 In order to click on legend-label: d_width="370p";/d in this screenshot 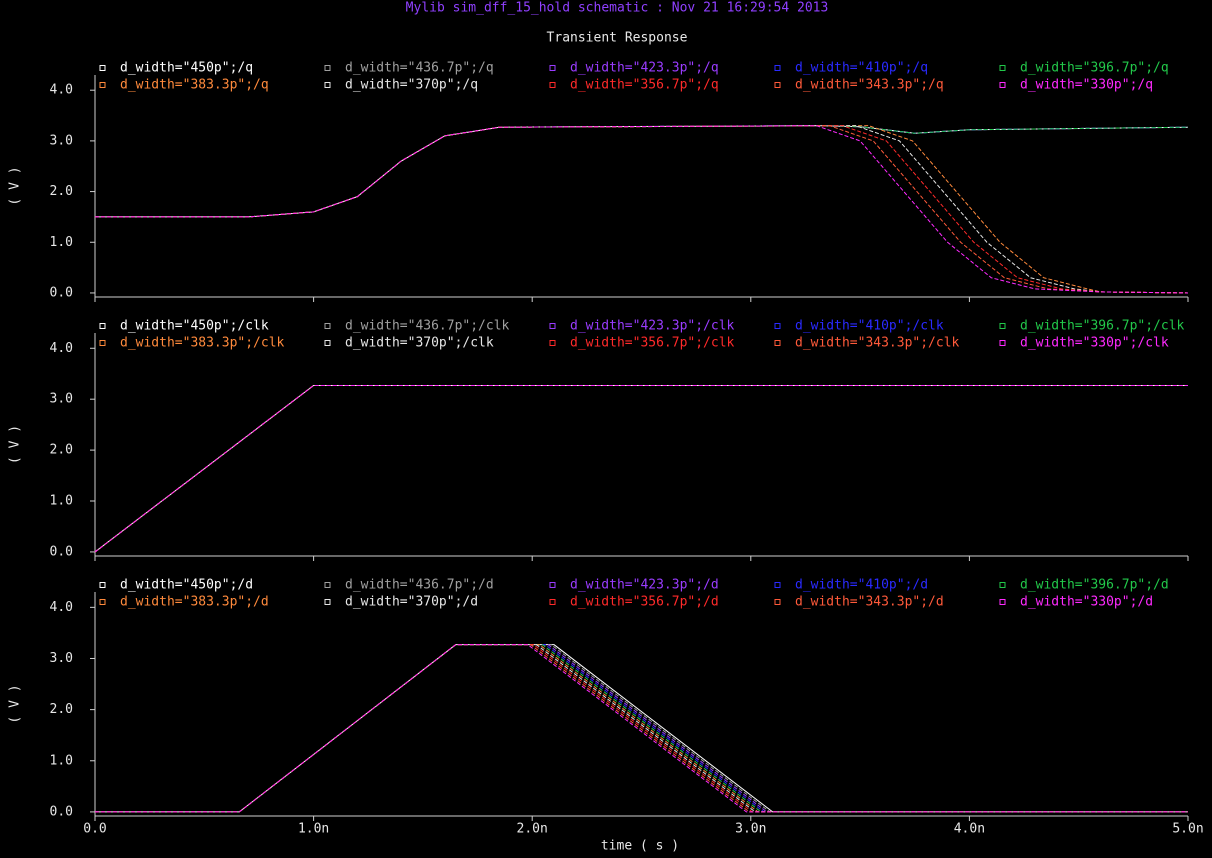, I will do `click(411, 602)`.